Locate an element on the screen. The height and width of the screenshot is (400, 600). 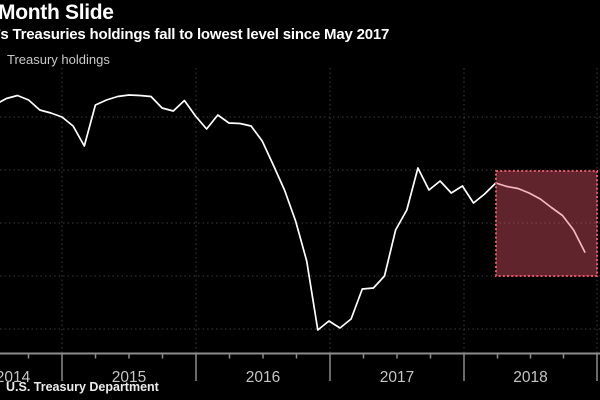
source-label: U.S. Treasury Department is located at coordinates (82, 387).